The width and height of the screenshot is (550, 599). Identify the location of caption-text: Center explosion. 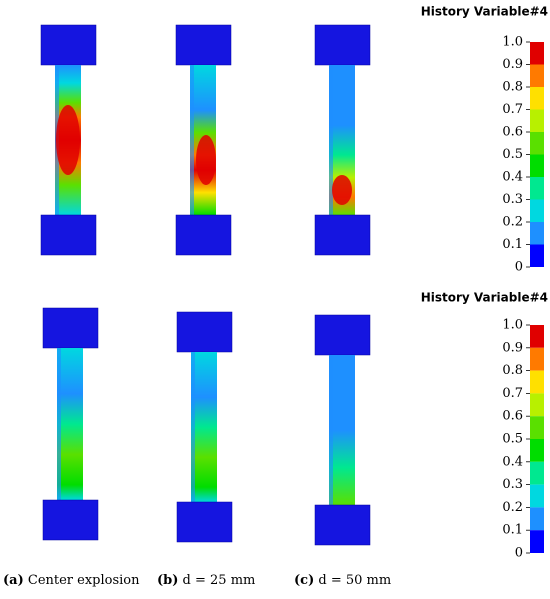
(84, 580).